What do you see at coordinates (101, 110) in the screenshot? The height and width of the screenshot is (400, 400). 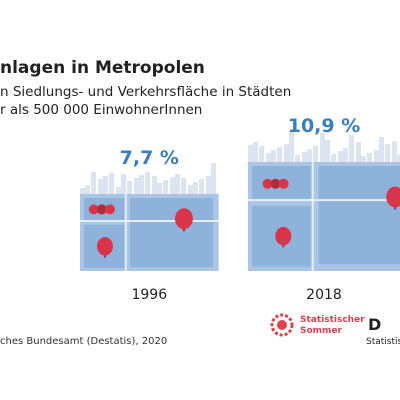 I see `subtitle: r als 500 000 EinwohnerInnen` at bounding box center [101, 110].